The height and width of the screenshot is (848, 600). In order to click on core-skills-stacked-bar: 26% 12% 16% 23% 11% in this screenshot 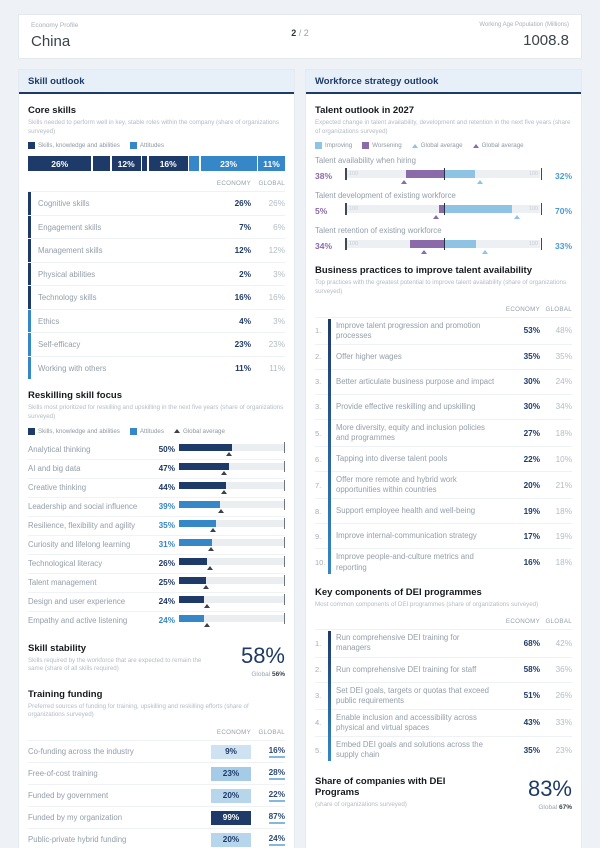, I will do `click(156, 164)`.